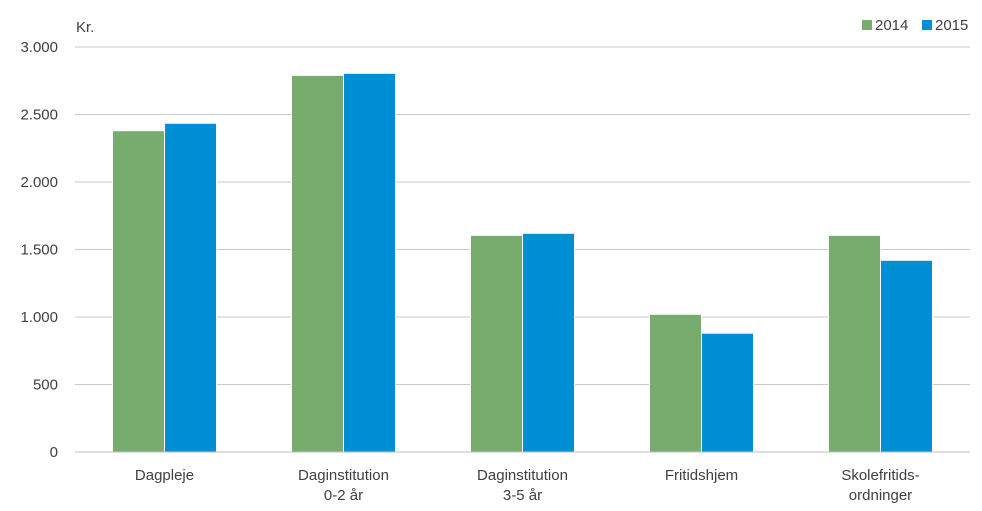  I want to click on y-tick-label: 0, so click(54, 452).